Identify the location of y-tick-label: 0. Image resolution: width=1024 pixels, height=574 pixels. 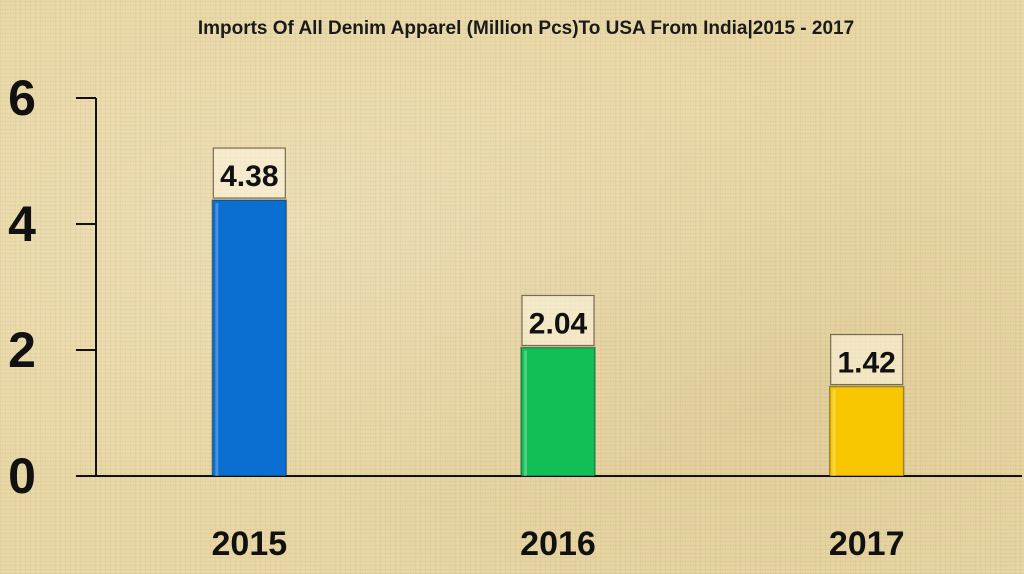
(22, 476).